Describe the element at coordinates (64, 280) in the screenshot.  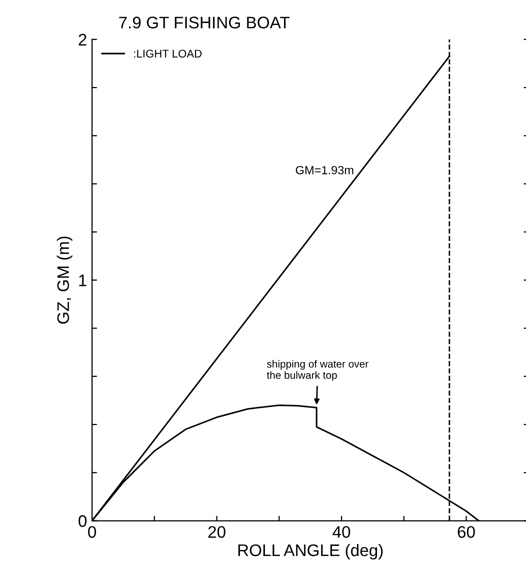
I see `y-axis-title: GZ, GM (m)` at that location.